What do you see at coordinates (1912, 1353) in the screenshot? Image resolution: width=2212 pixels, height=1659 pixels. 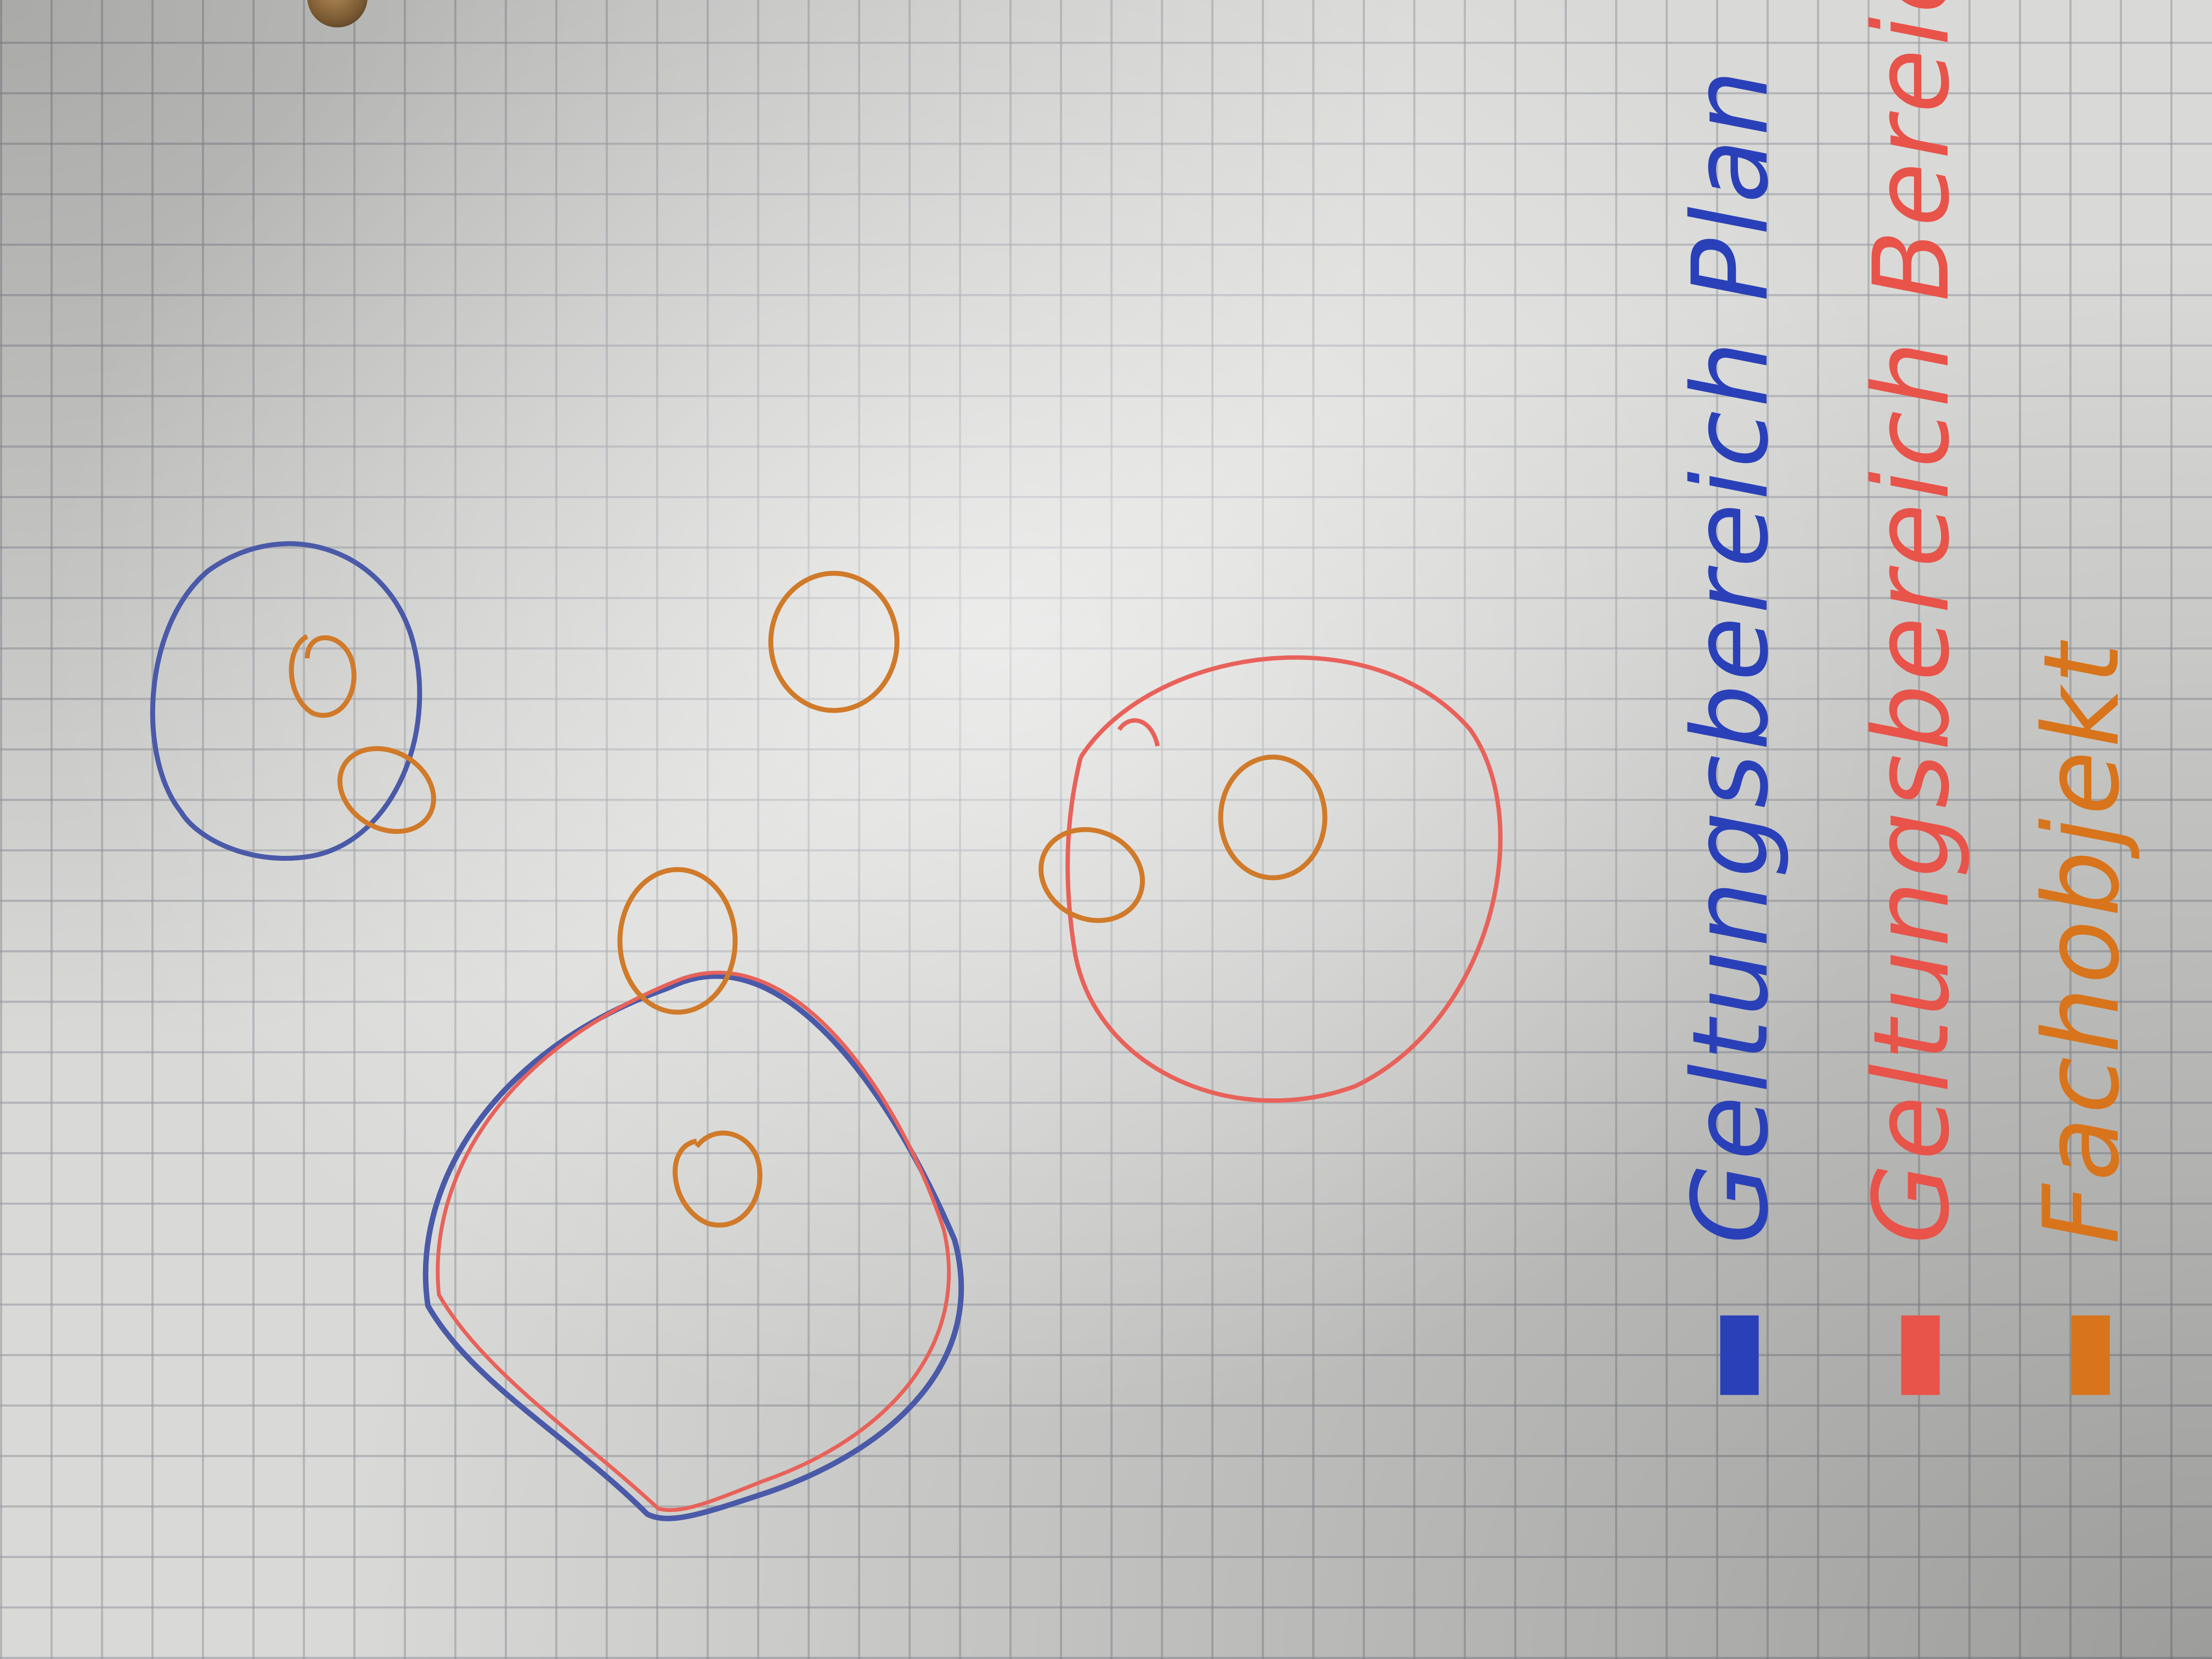 I see `legend-marker-bereich: ▬` at bounding box center [1912, 1353].